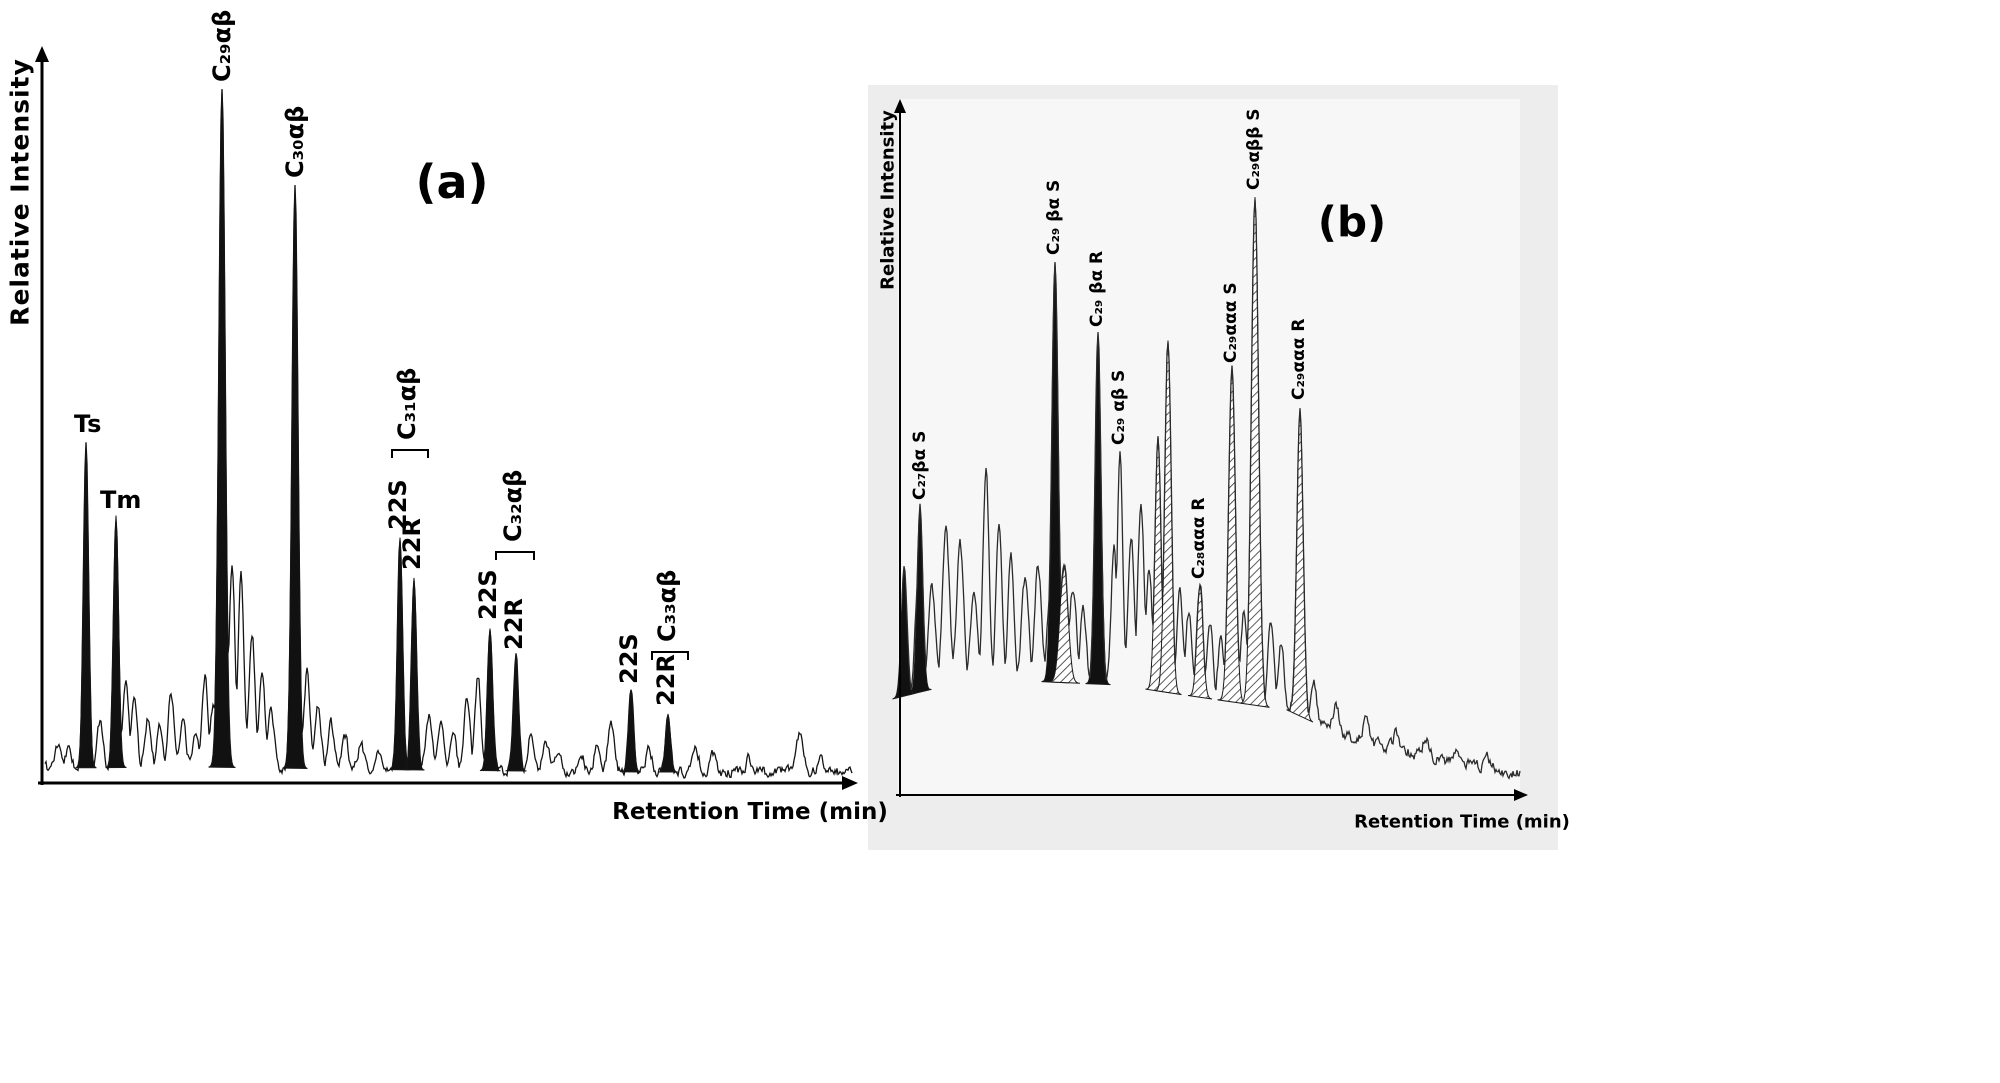 The image size is (2000, 1083). What do you see at coordinates (1254, 149) in the screenshot?
I see `peak-label: C₂₉αββ S` at bounding box center [1254, 149].